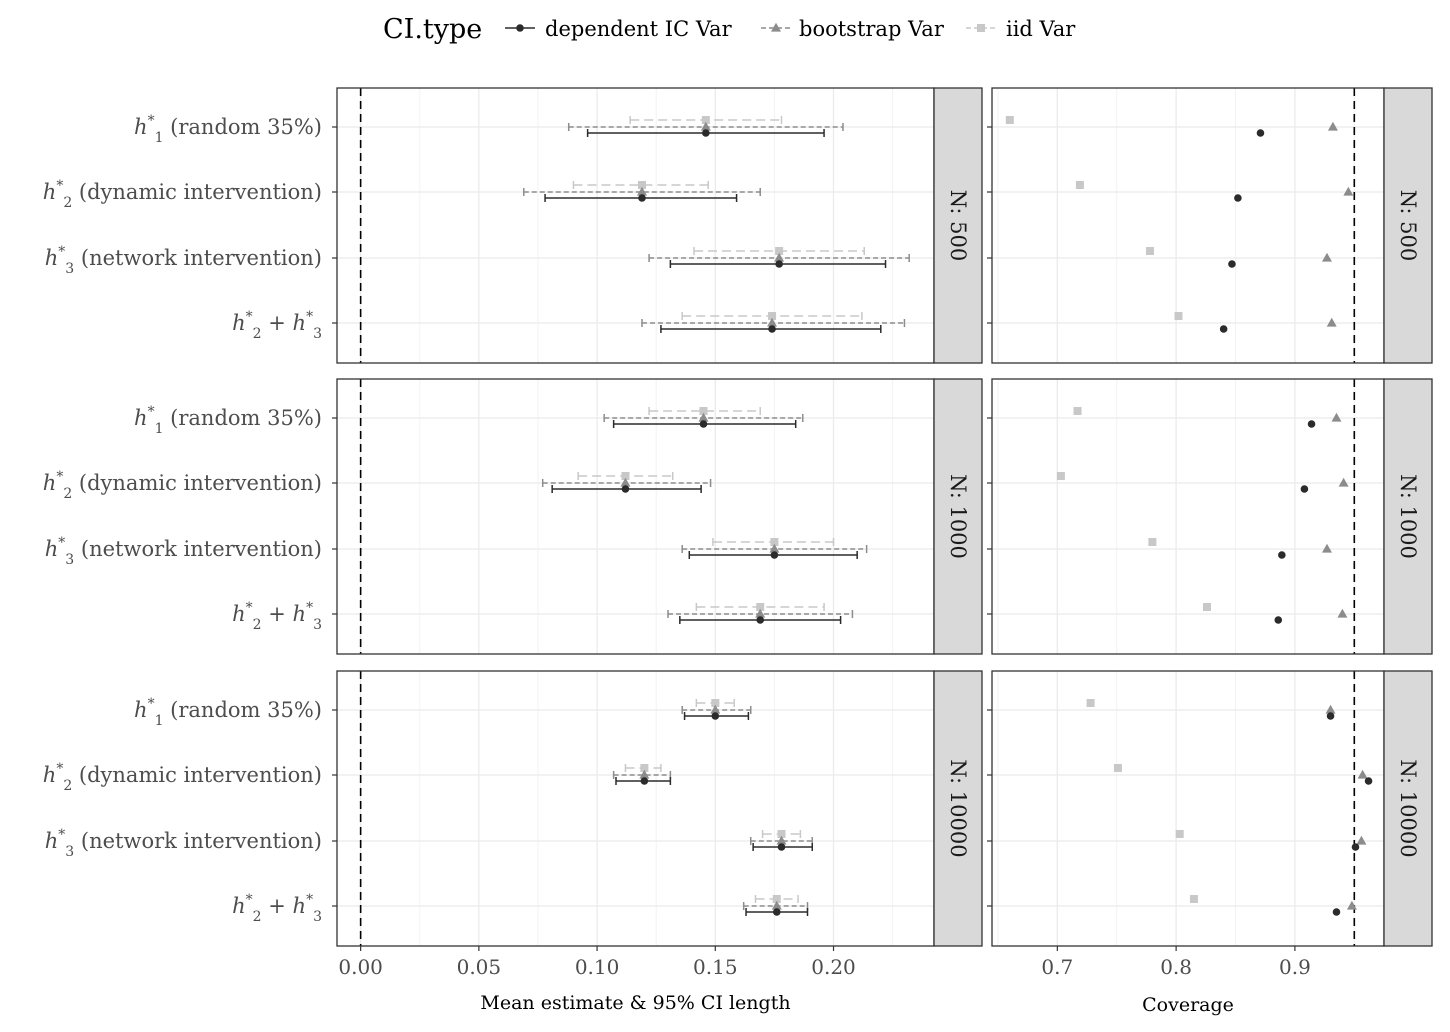  What do you see at coordinates (1041, 29) in the screenshot?
I see `legend-label-iid: iid Var` at bounding box center [1041, 29].